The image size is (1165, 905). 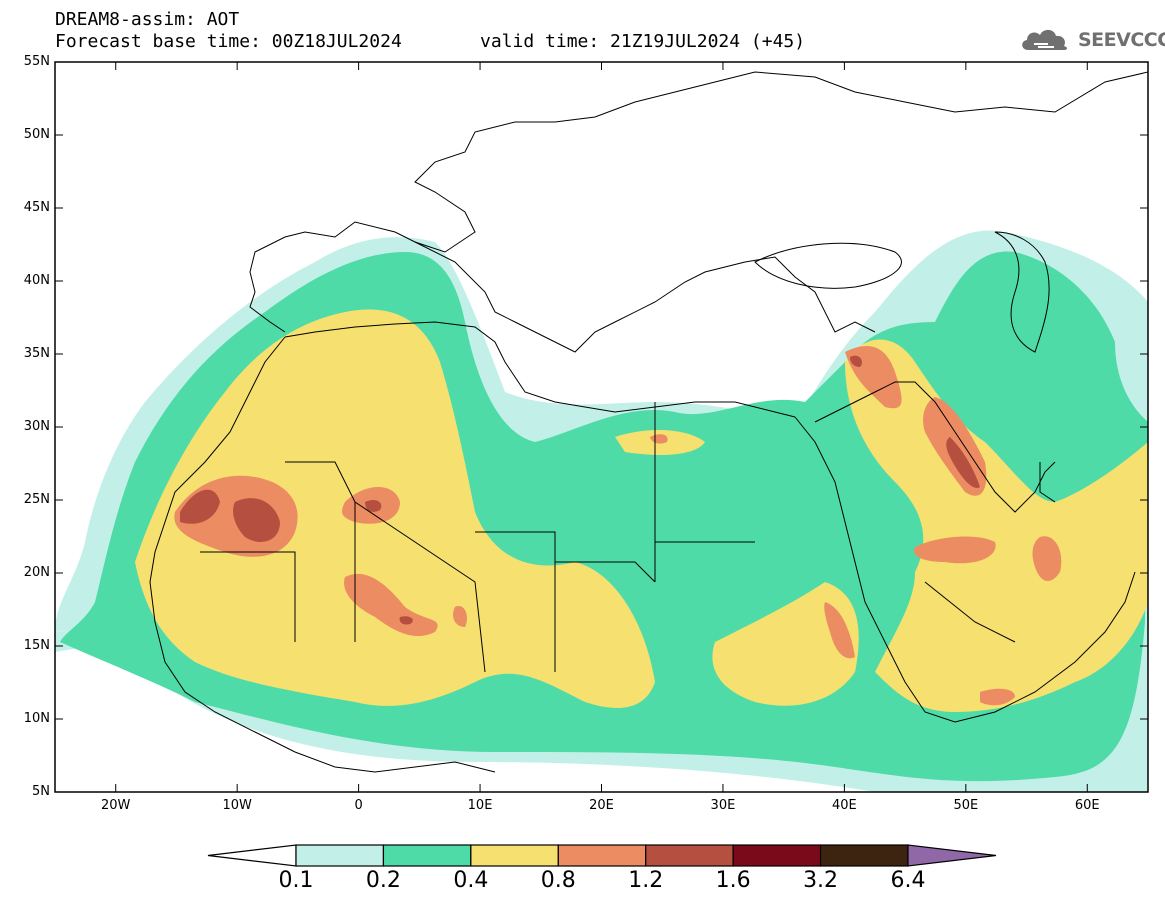 I want to click on colorbar-label: 6.4, so click(x=908, y=880).